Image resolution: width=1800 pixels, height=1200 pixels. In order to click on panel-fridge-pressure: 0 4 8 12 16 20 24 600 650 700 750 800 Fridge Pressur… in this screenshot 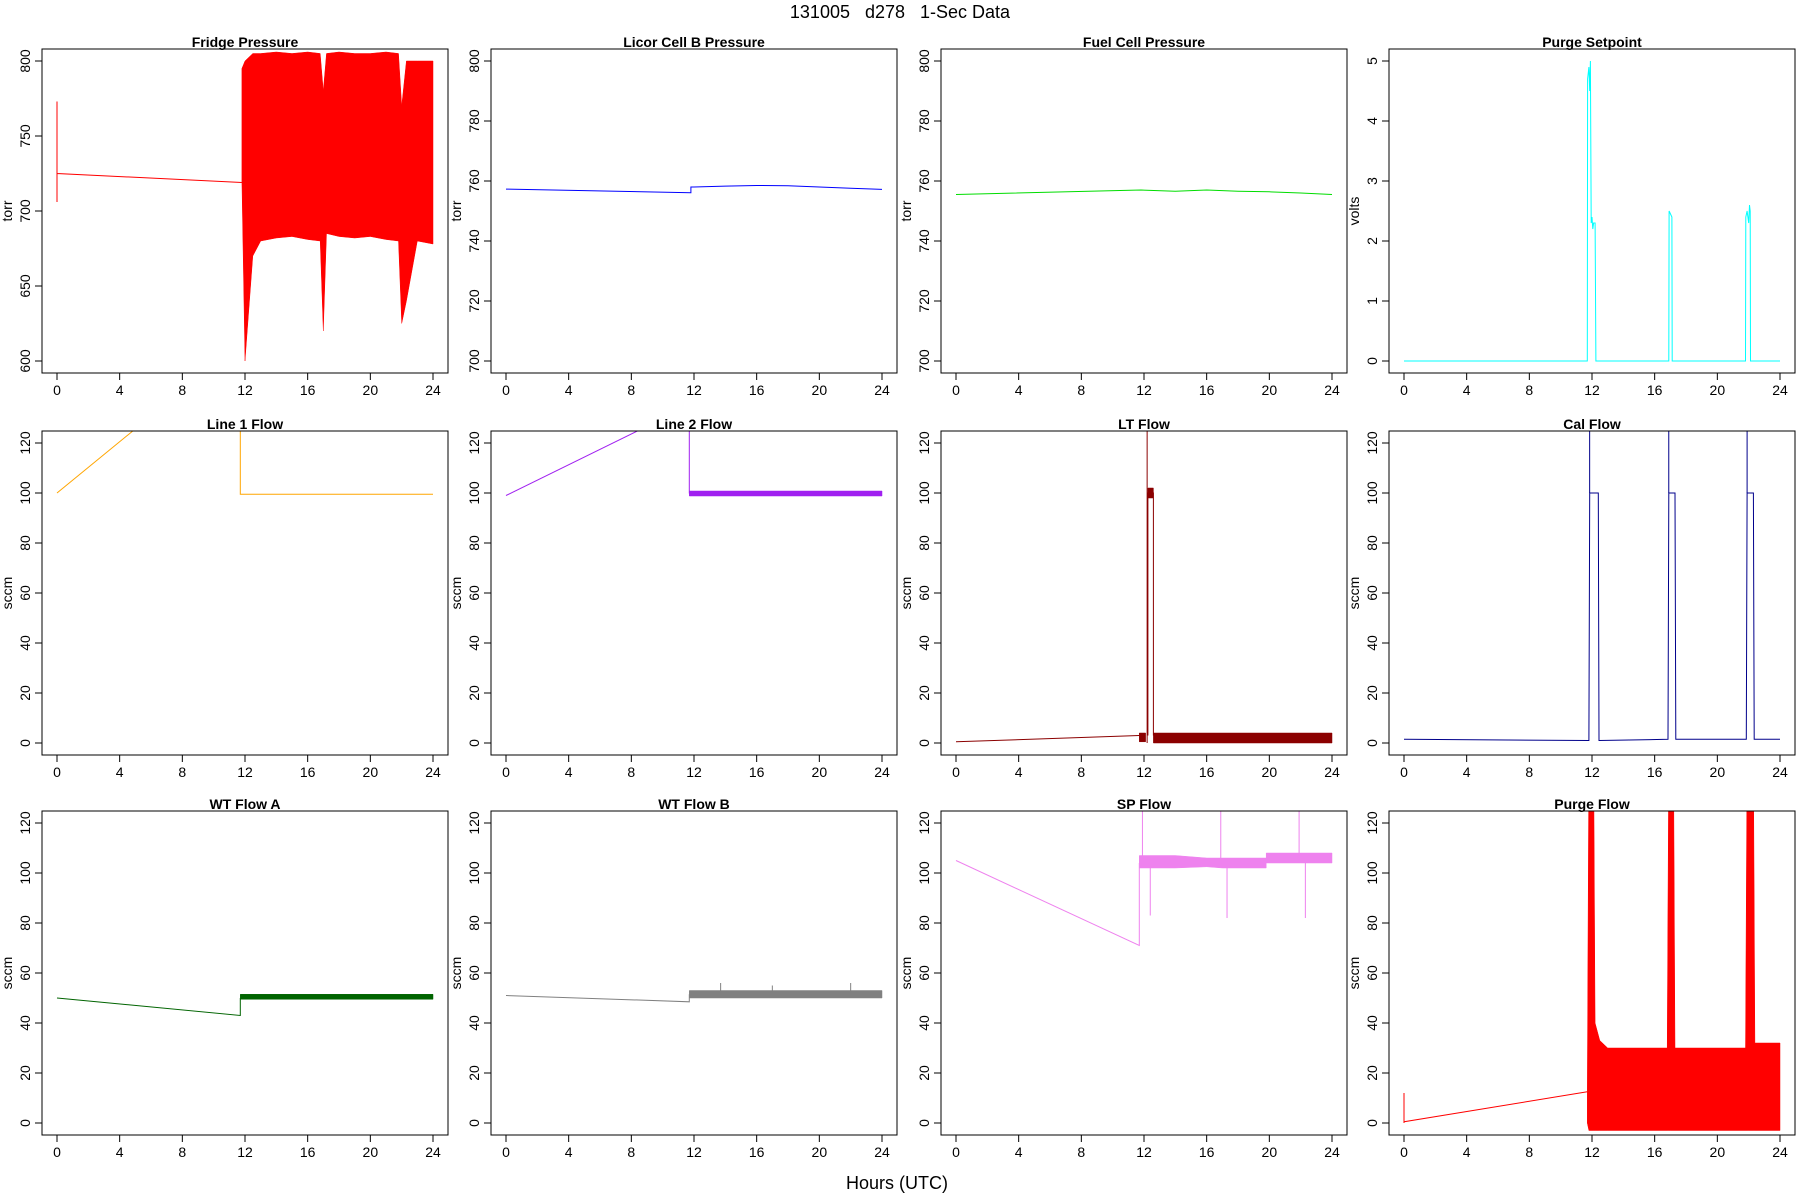, I will do `click(224, 216)`.